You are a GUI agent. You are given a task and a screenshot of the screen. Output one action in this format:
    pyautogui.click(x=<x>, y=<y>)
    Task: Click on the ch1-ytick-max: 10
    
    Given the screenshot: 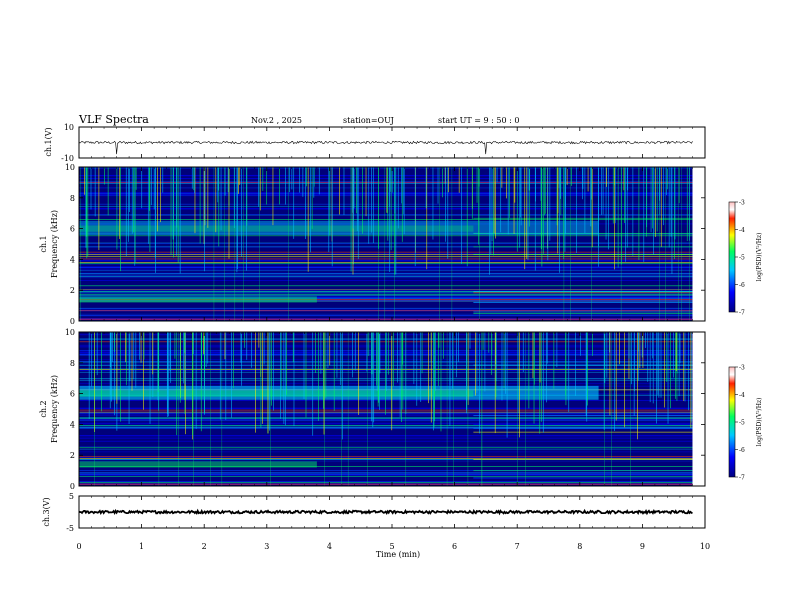 What is the action you would take?
    pyautogui.click(x=69, y=127)
    